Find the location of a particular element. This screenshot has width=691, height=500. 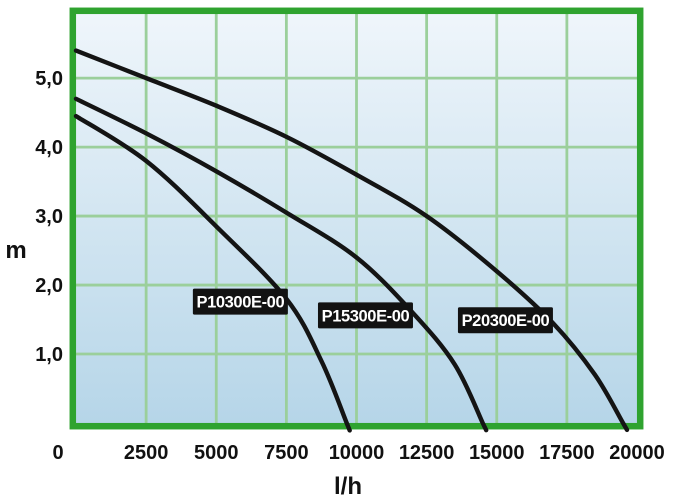

series-label-P15300E-00: P15300E-00 is located at coordinates (365, 315).